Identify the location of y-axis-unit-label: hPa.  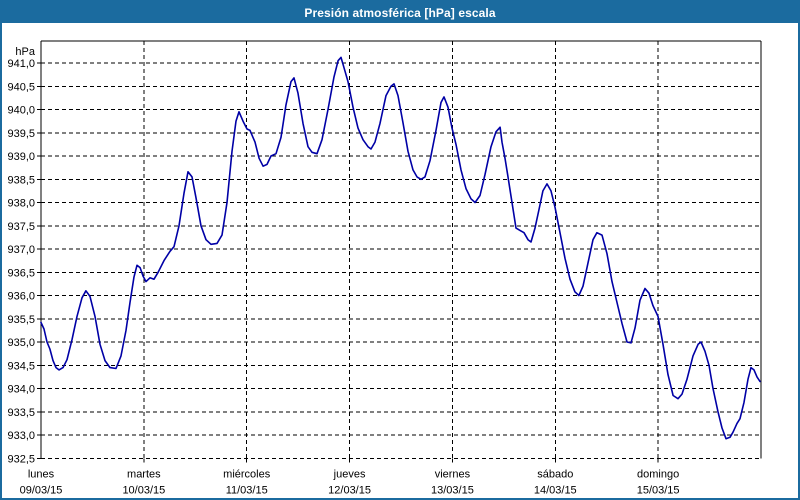
(25, 52).